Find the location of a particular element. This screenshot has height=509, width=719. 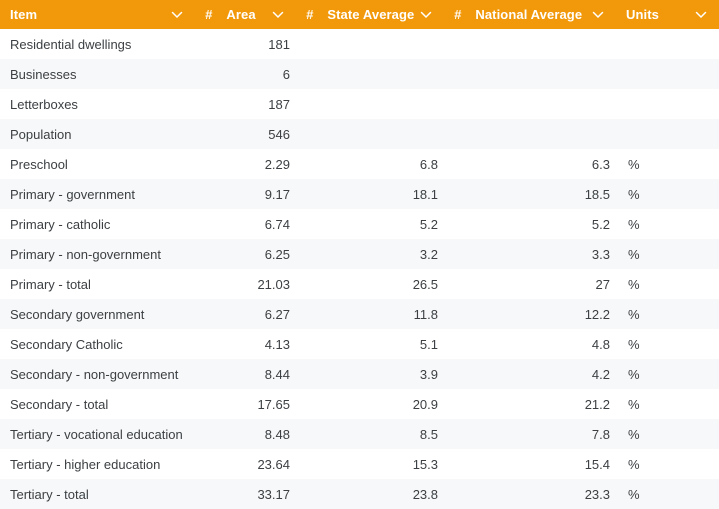

item-cell: Secondary - total is located at coordinates (97, 404).